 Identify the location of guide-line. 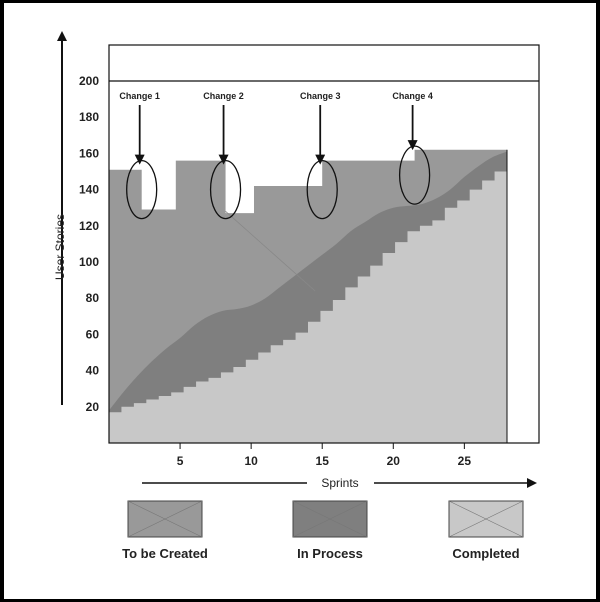
(270, 251).